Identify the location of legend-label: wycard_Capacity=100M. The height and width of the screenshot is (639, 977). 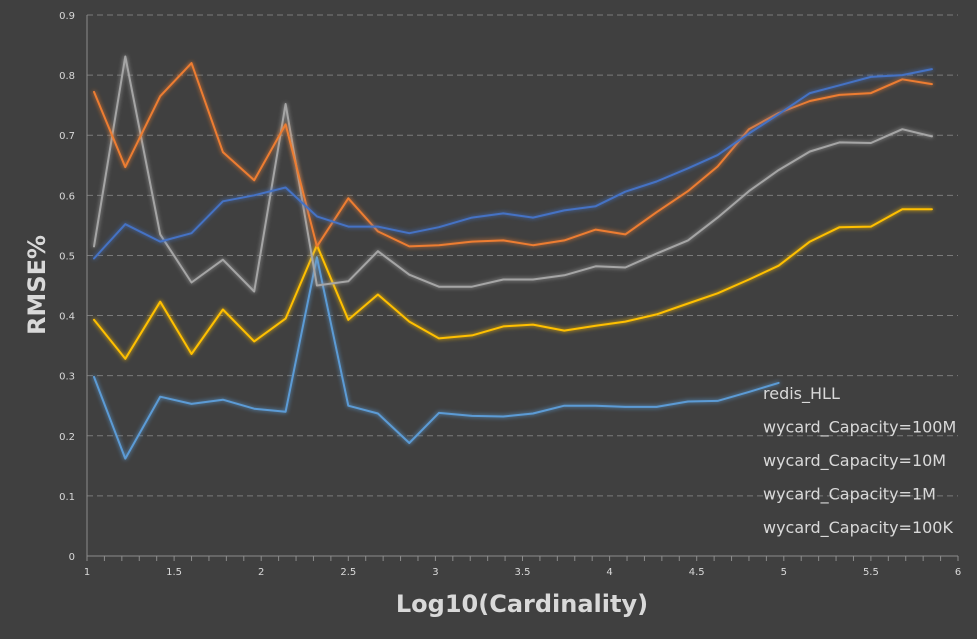
(859, 428).